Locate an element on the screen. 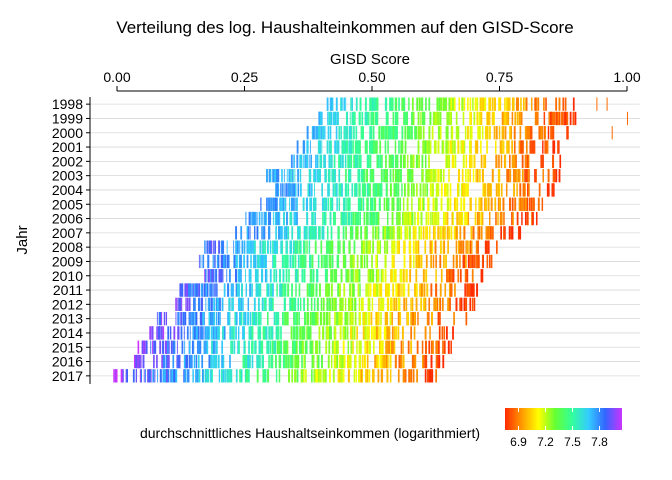 This screenshot has width=672, height=480. strip-2016 is located at coordinates (289, 361).